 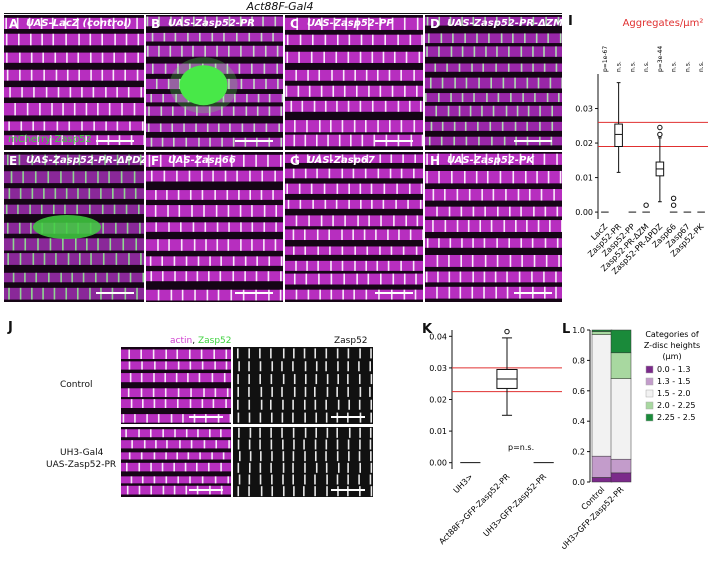 What do you see at coordinates (578, 482) in the screenshot?
I see `y-tick-label: 0.0` at bounding box center [578, 482].